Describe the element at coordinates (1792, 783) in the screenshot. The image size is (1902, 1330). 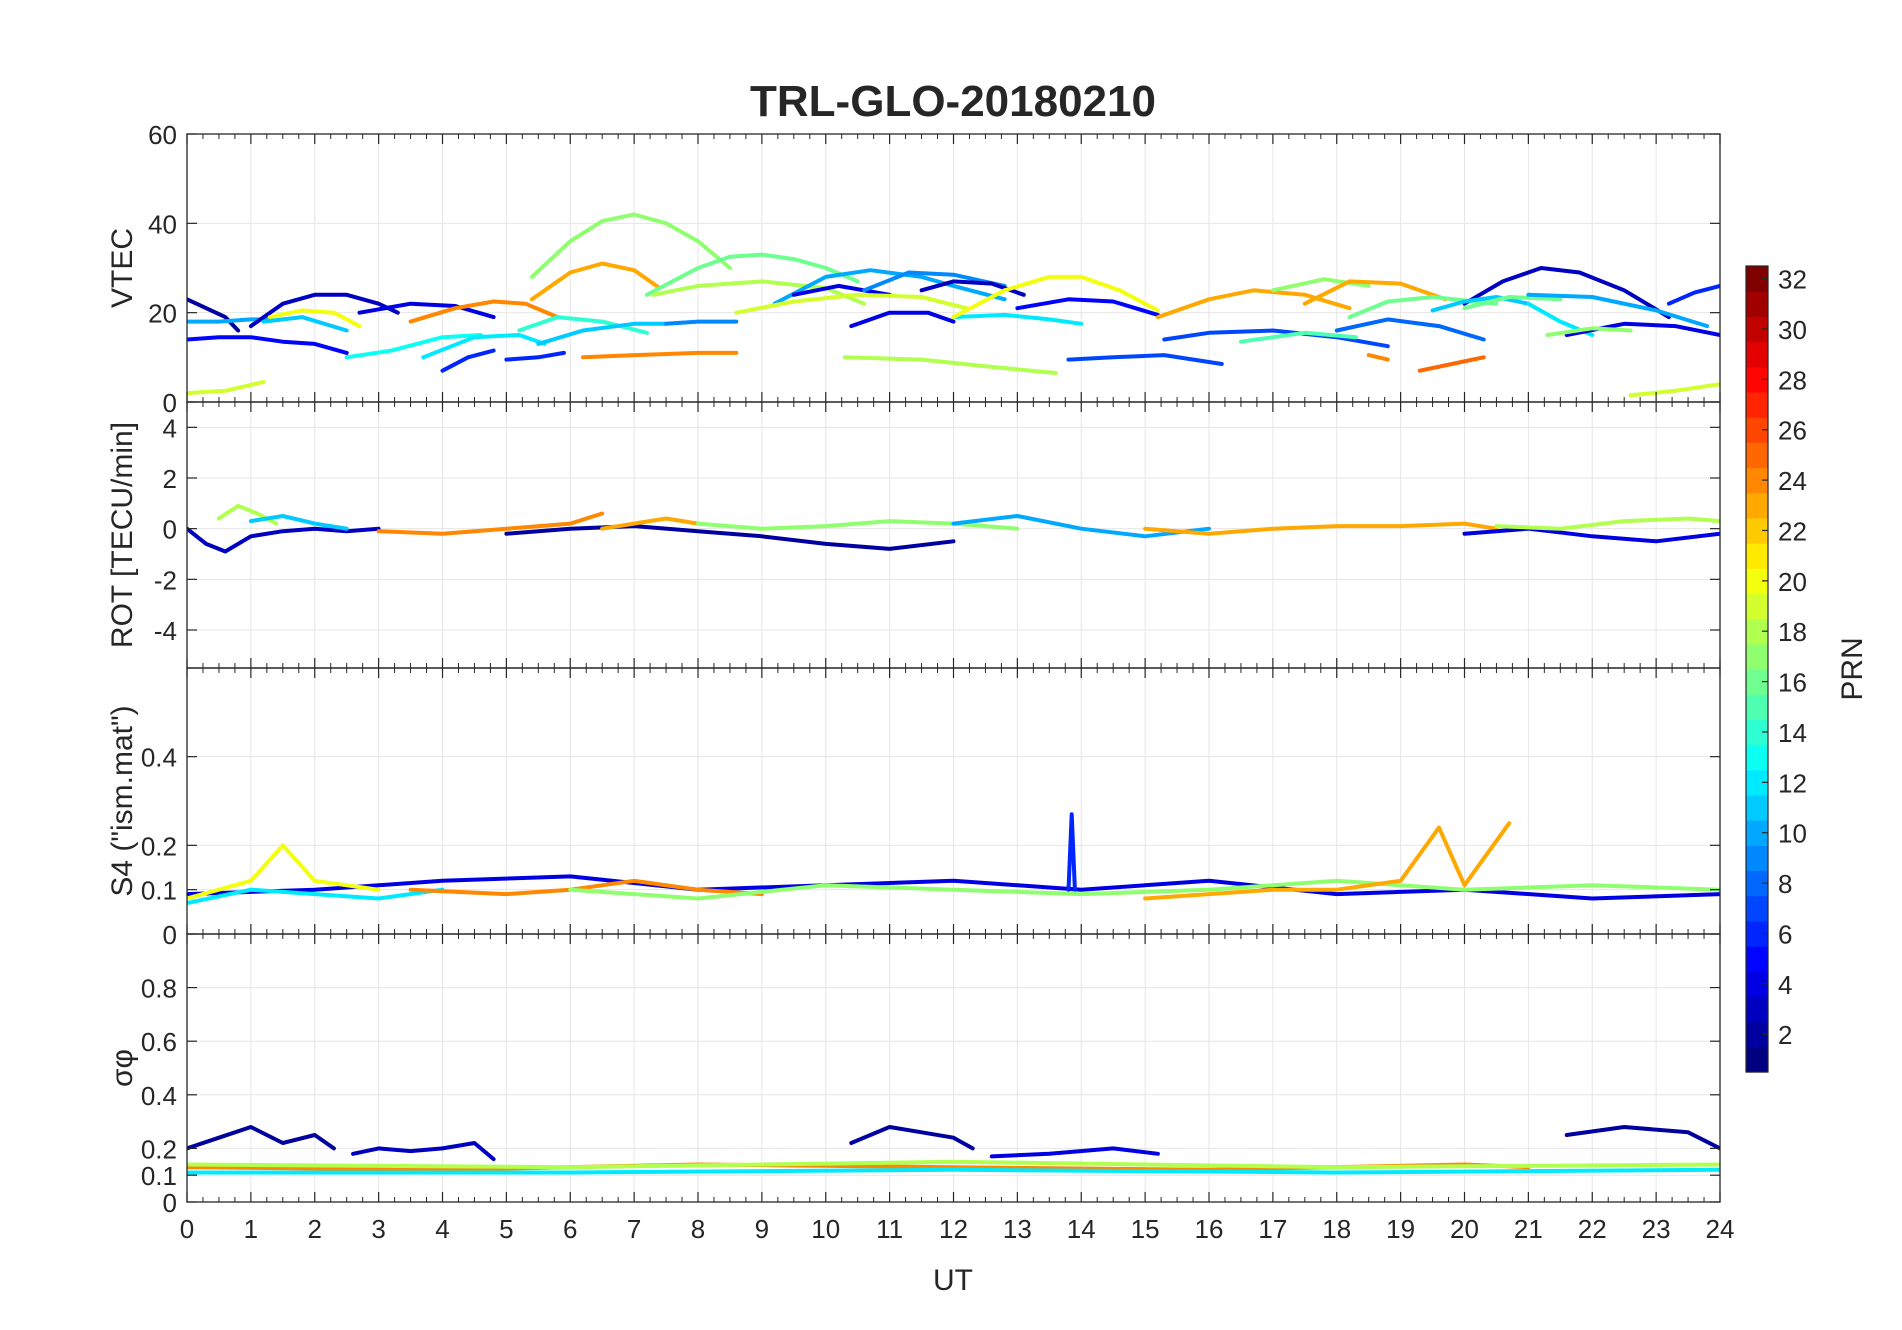
I see `colorbar-tick-label: 12` at that location.